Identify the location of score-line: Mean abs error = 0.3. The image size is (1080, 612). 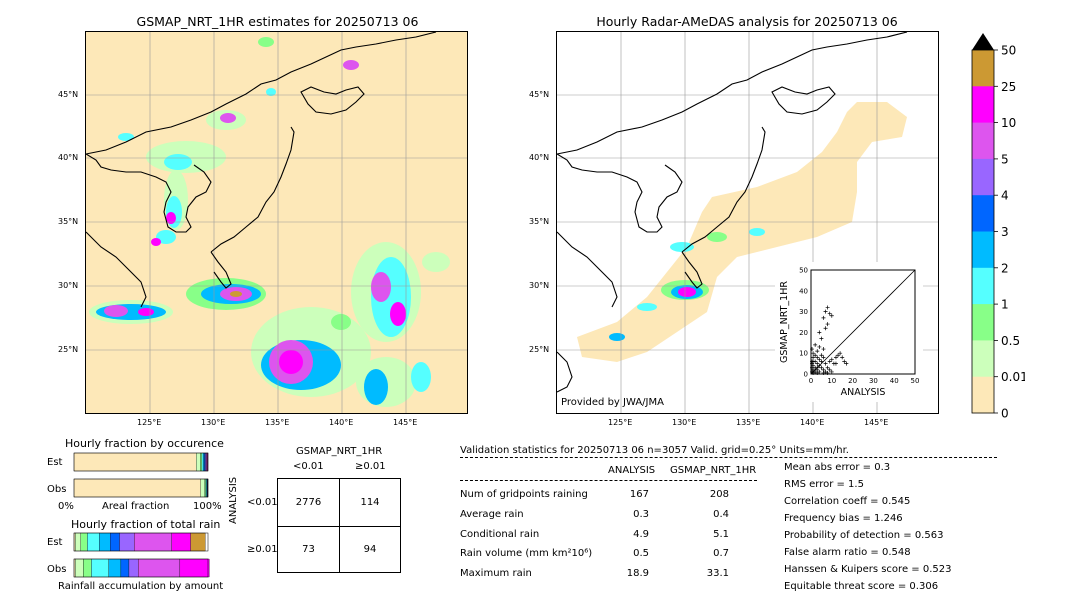
(837, 467).